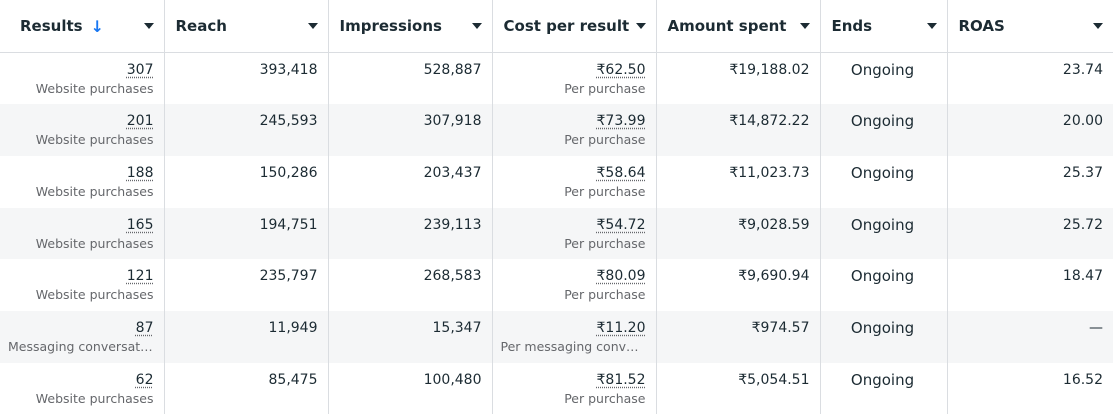 This screenshot has height=416, width=1113. What do you see at coordinates (574, 388) in the screenshot?
I see `cost-per-result-cell: ₹81.52 Per purchase` at bounding box center [574, 388].